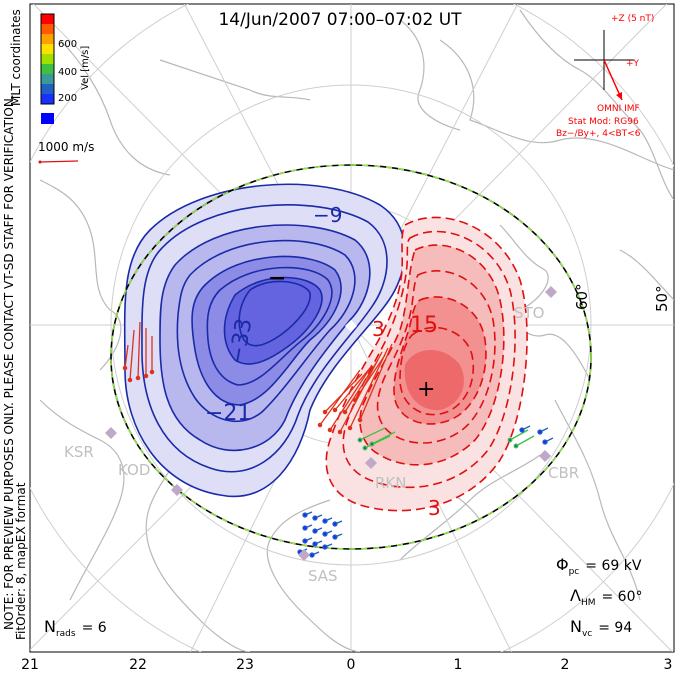 This screenshot has height=674, width=680. I want to click on mlt-tick-0: 0, so click(351, 665).